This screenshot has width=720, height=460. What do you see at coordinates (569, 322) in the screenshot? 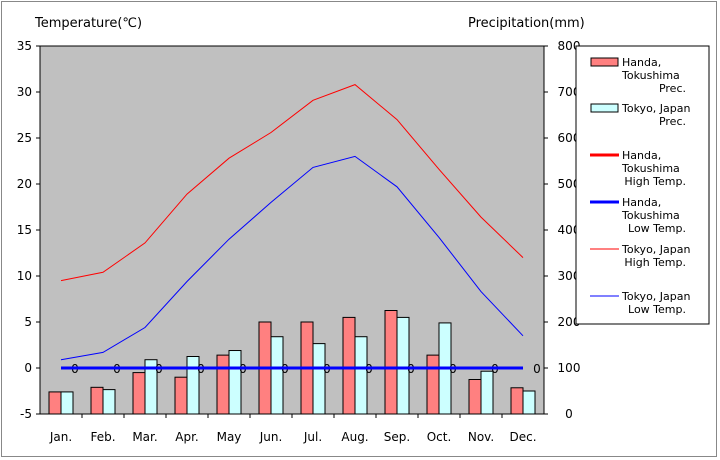
I see `prec-tick-label: 200` at bounding box center [569, 322].